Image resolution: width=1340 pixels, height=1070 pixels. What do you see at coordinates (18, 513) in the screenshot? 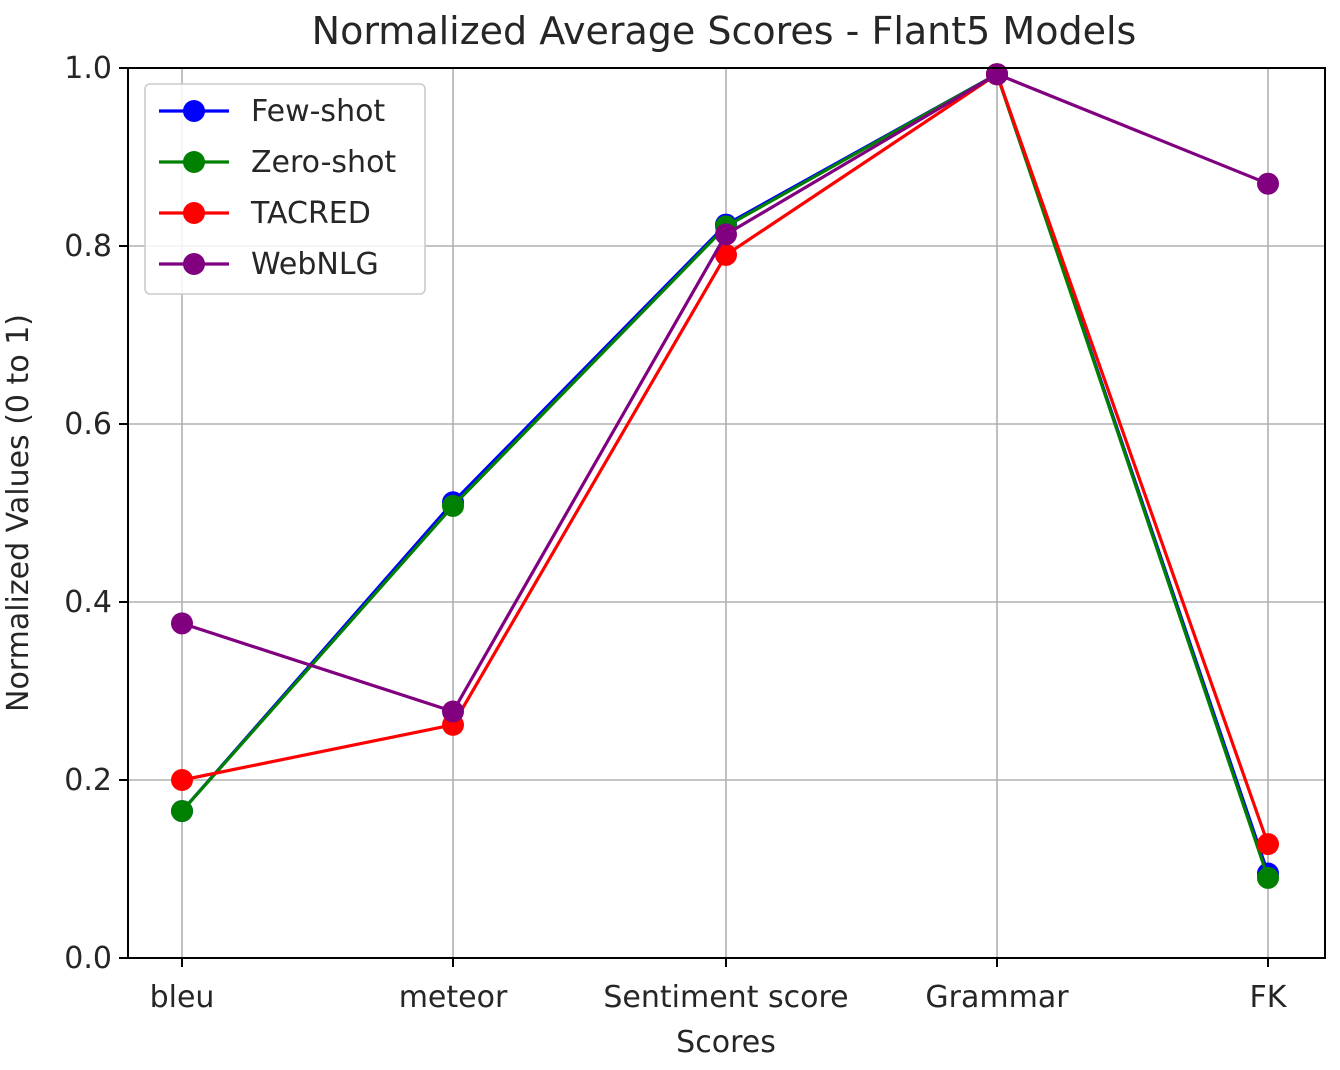
I see `y-axis-label: Normalized Values (0 to 1)` at bounding box center [18, 513].